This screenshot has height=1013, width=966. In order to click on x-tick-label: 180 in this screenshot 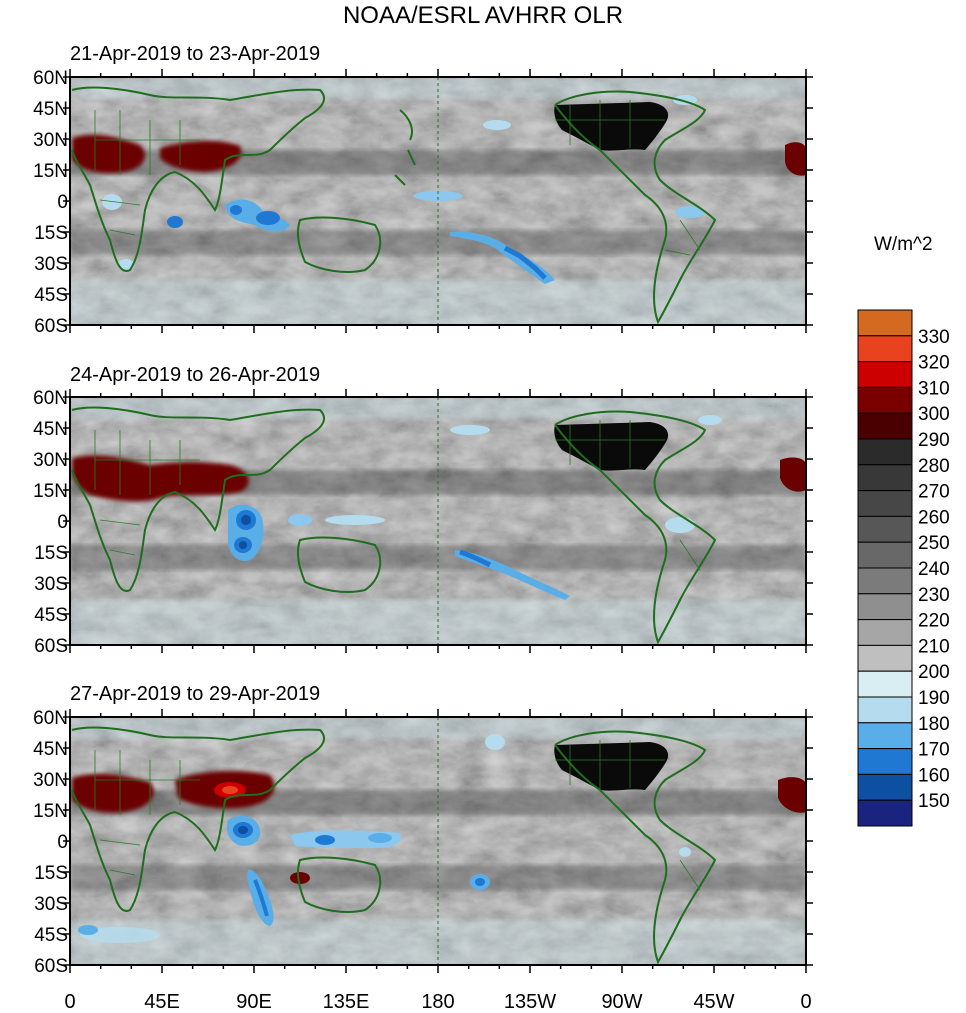, I will do `click(437, 1002)`.